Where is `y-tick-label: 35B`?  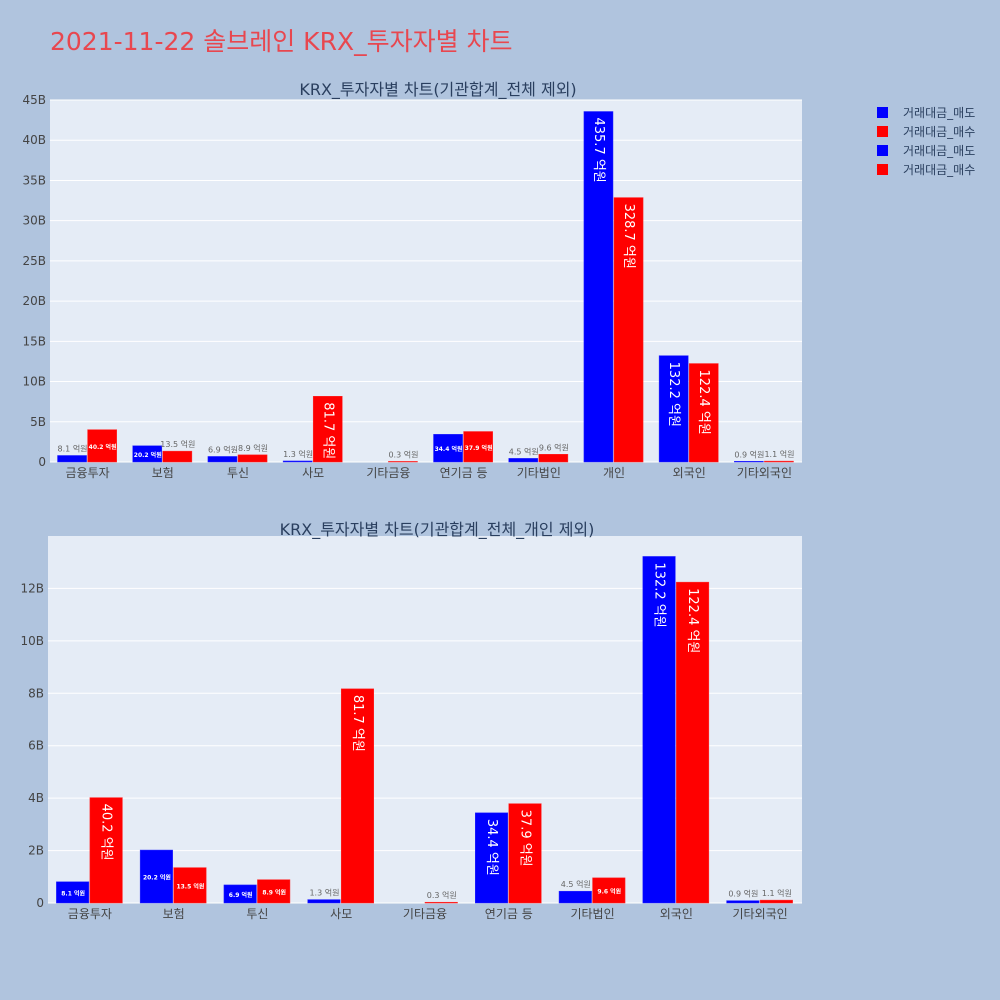 y-tick-label: 35B is located at coordinates (34, 180).